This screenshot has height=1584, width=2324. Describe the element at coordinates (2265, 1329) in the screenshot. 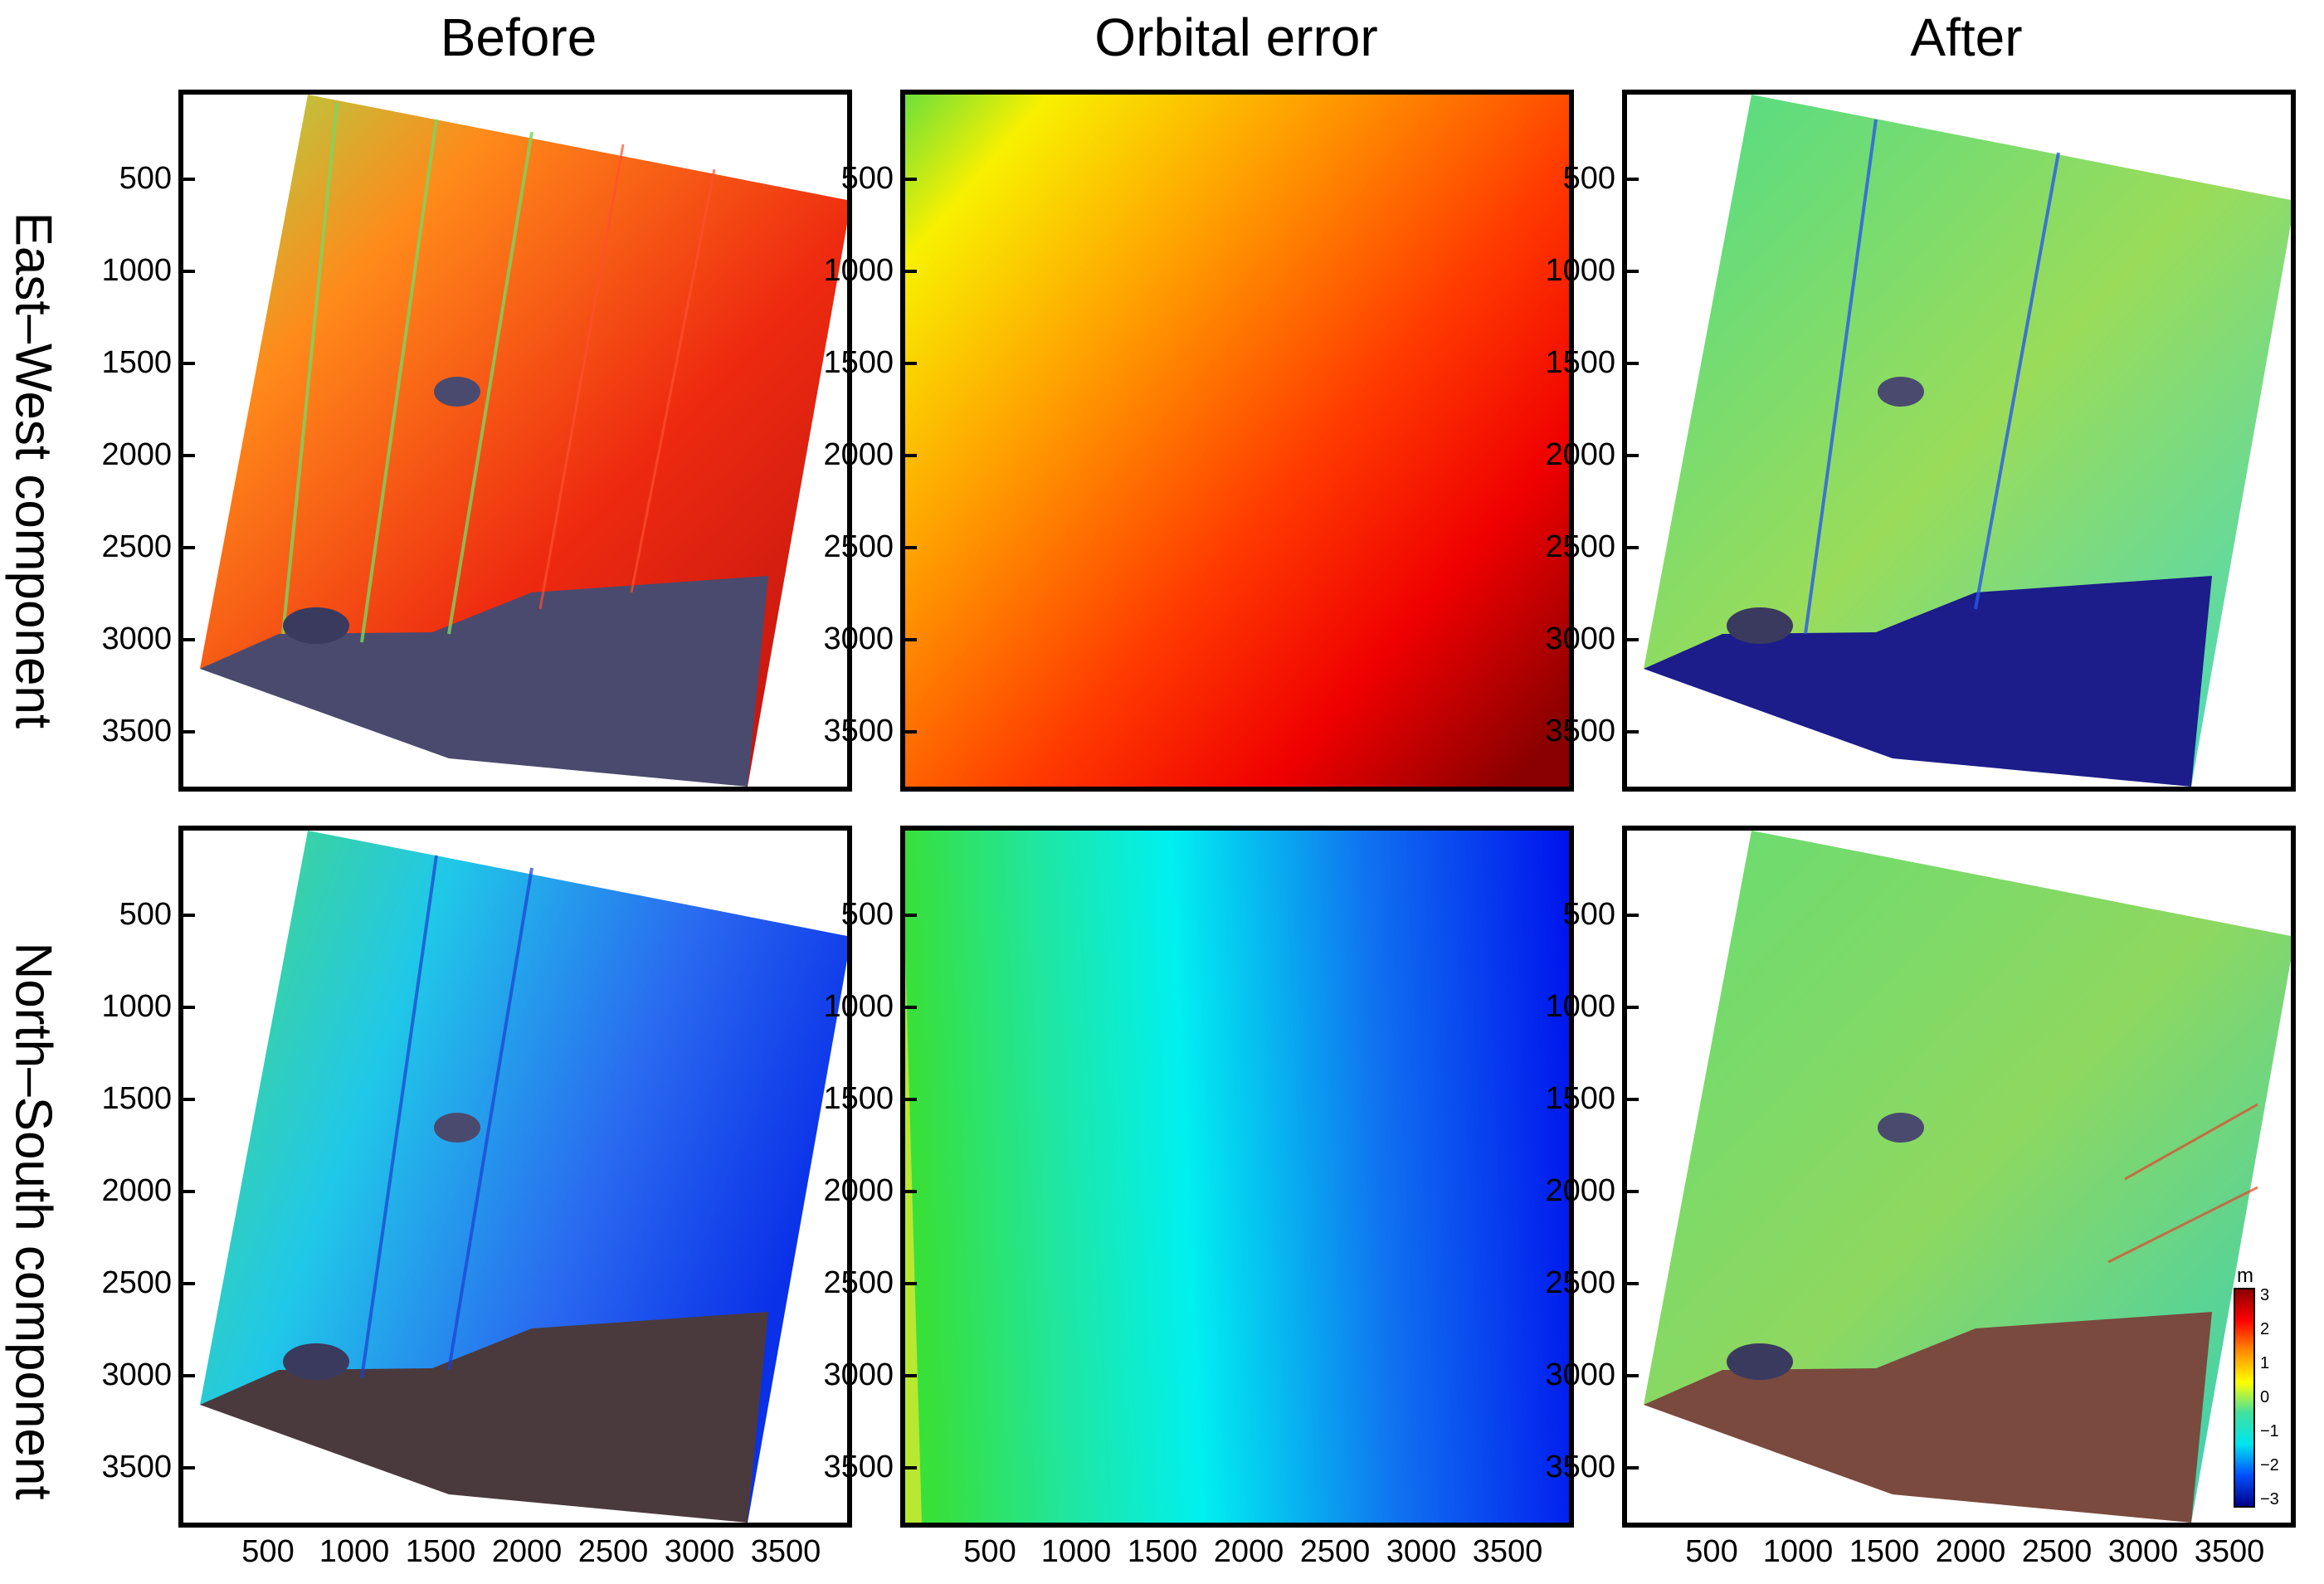

I see `colorbar-tick-label: 2` at that location.